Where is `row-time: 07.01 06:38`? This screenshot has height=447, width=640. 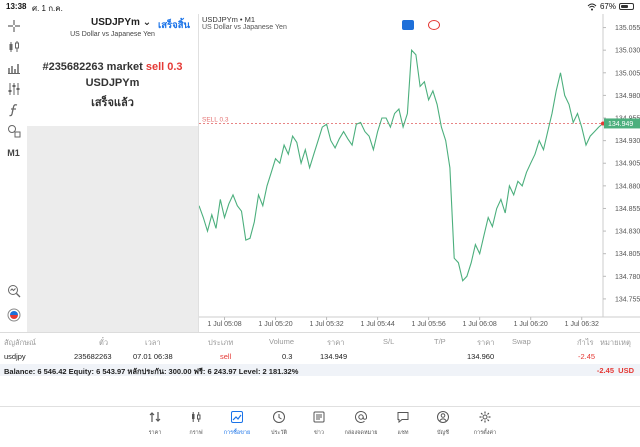
row-time: 07.01 06:38 is located at coordinates (153, 356).